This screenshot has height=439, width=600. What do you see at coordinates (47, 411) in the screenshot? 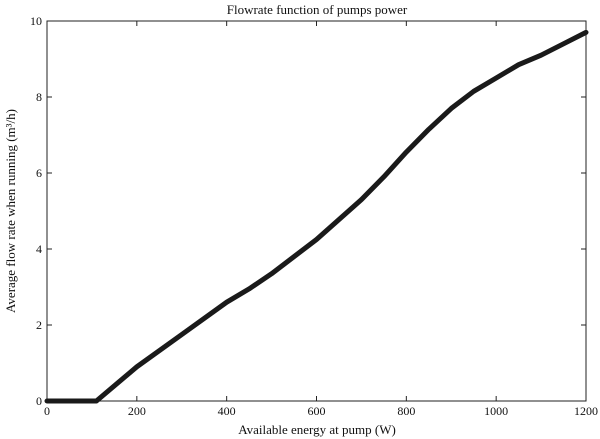
I see `x-tick-label: 0` at bounding box center [47, 411].